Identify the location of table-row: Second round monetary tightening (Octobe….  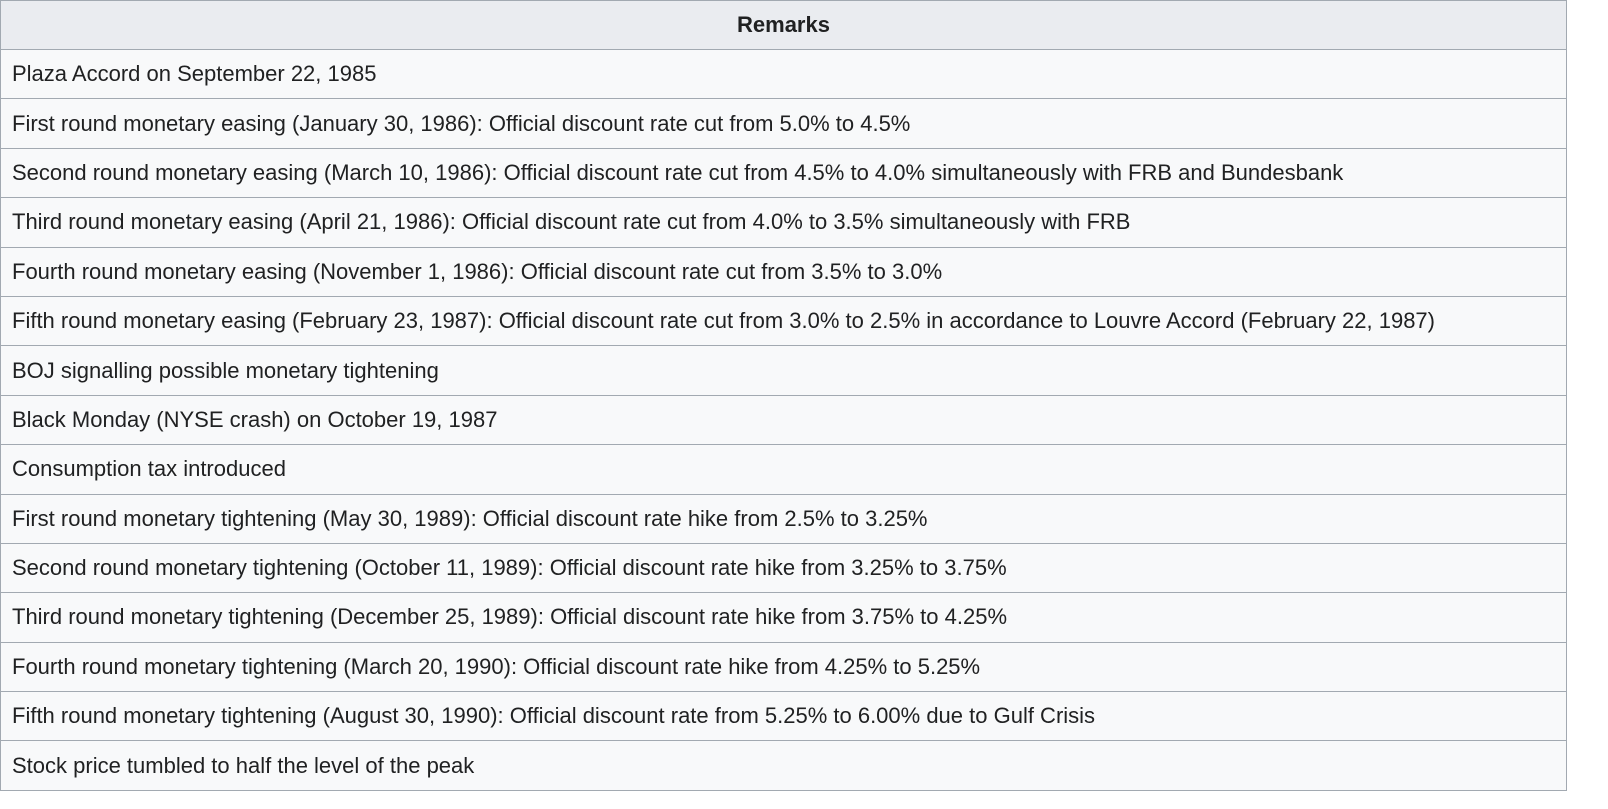
(783, 568).